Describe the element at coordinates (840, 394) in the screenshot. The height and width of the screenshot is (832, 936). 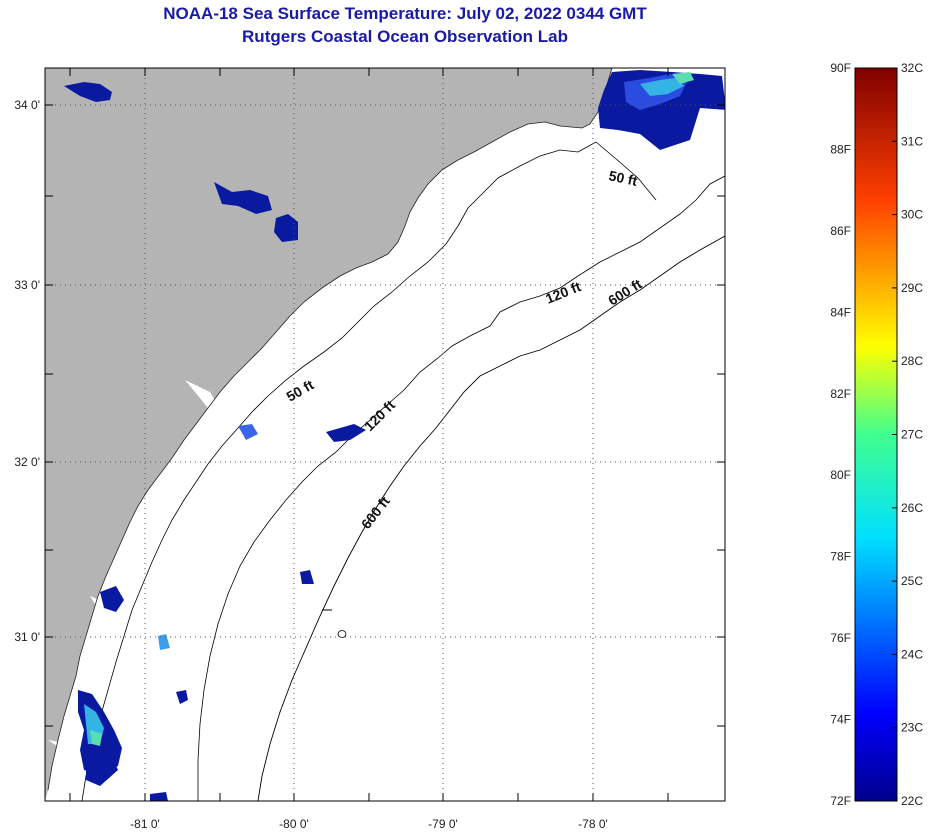
I see `colorbar-f-label: 82F` at that location.